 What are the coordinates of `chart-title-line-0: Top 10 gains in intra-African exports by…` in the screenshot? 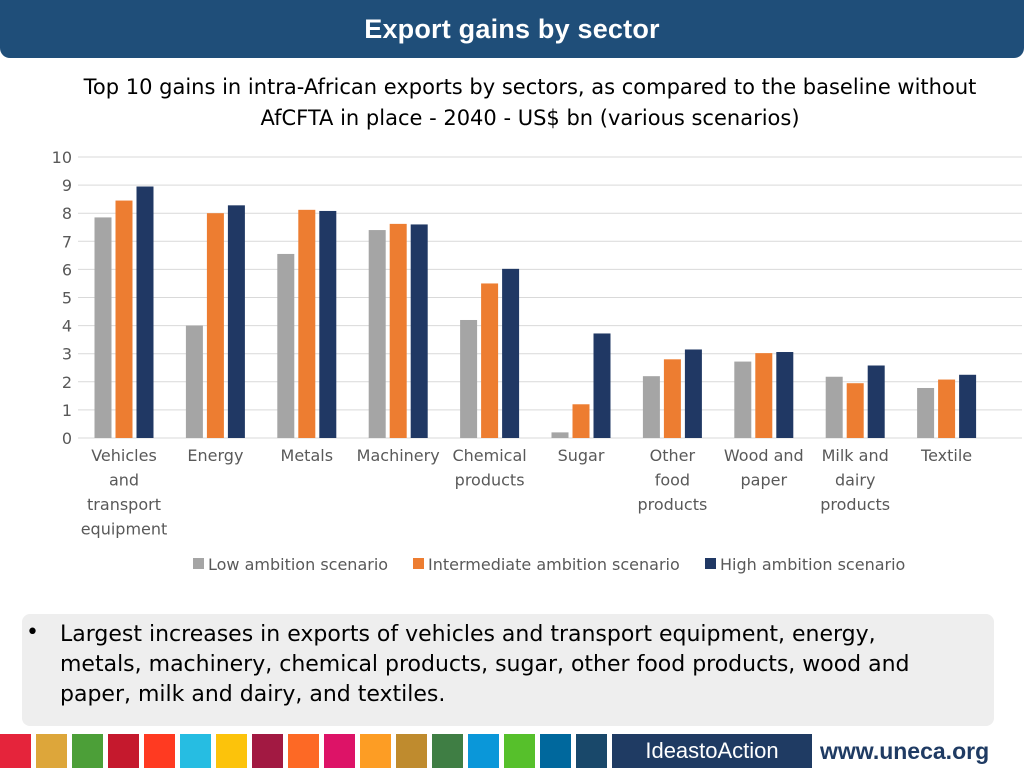 It's located at (530, 87).